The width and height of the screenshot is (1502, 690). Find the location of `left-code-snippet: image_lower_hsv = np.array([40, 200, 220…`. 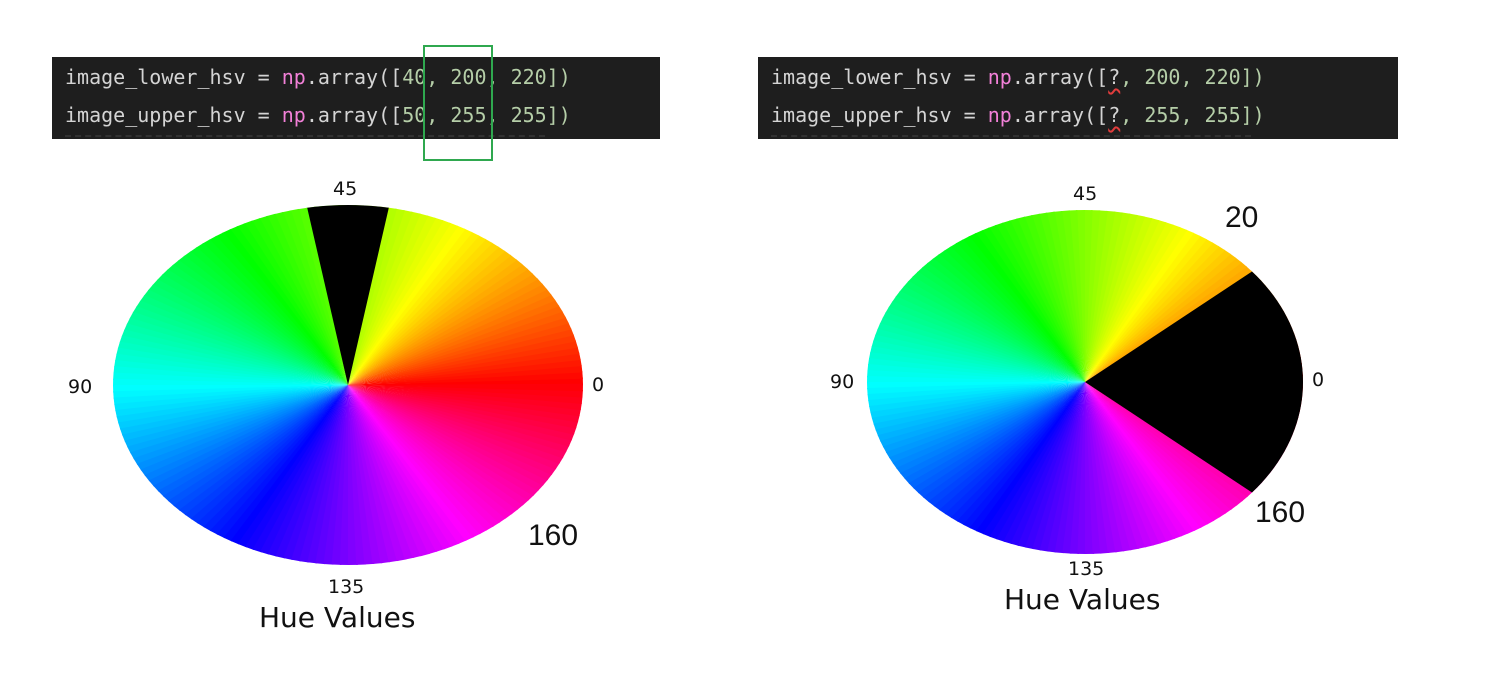

left-code-snippet: image_lower_hsv = np.array([40, 200, 220… is located at coordinates (356, 98).